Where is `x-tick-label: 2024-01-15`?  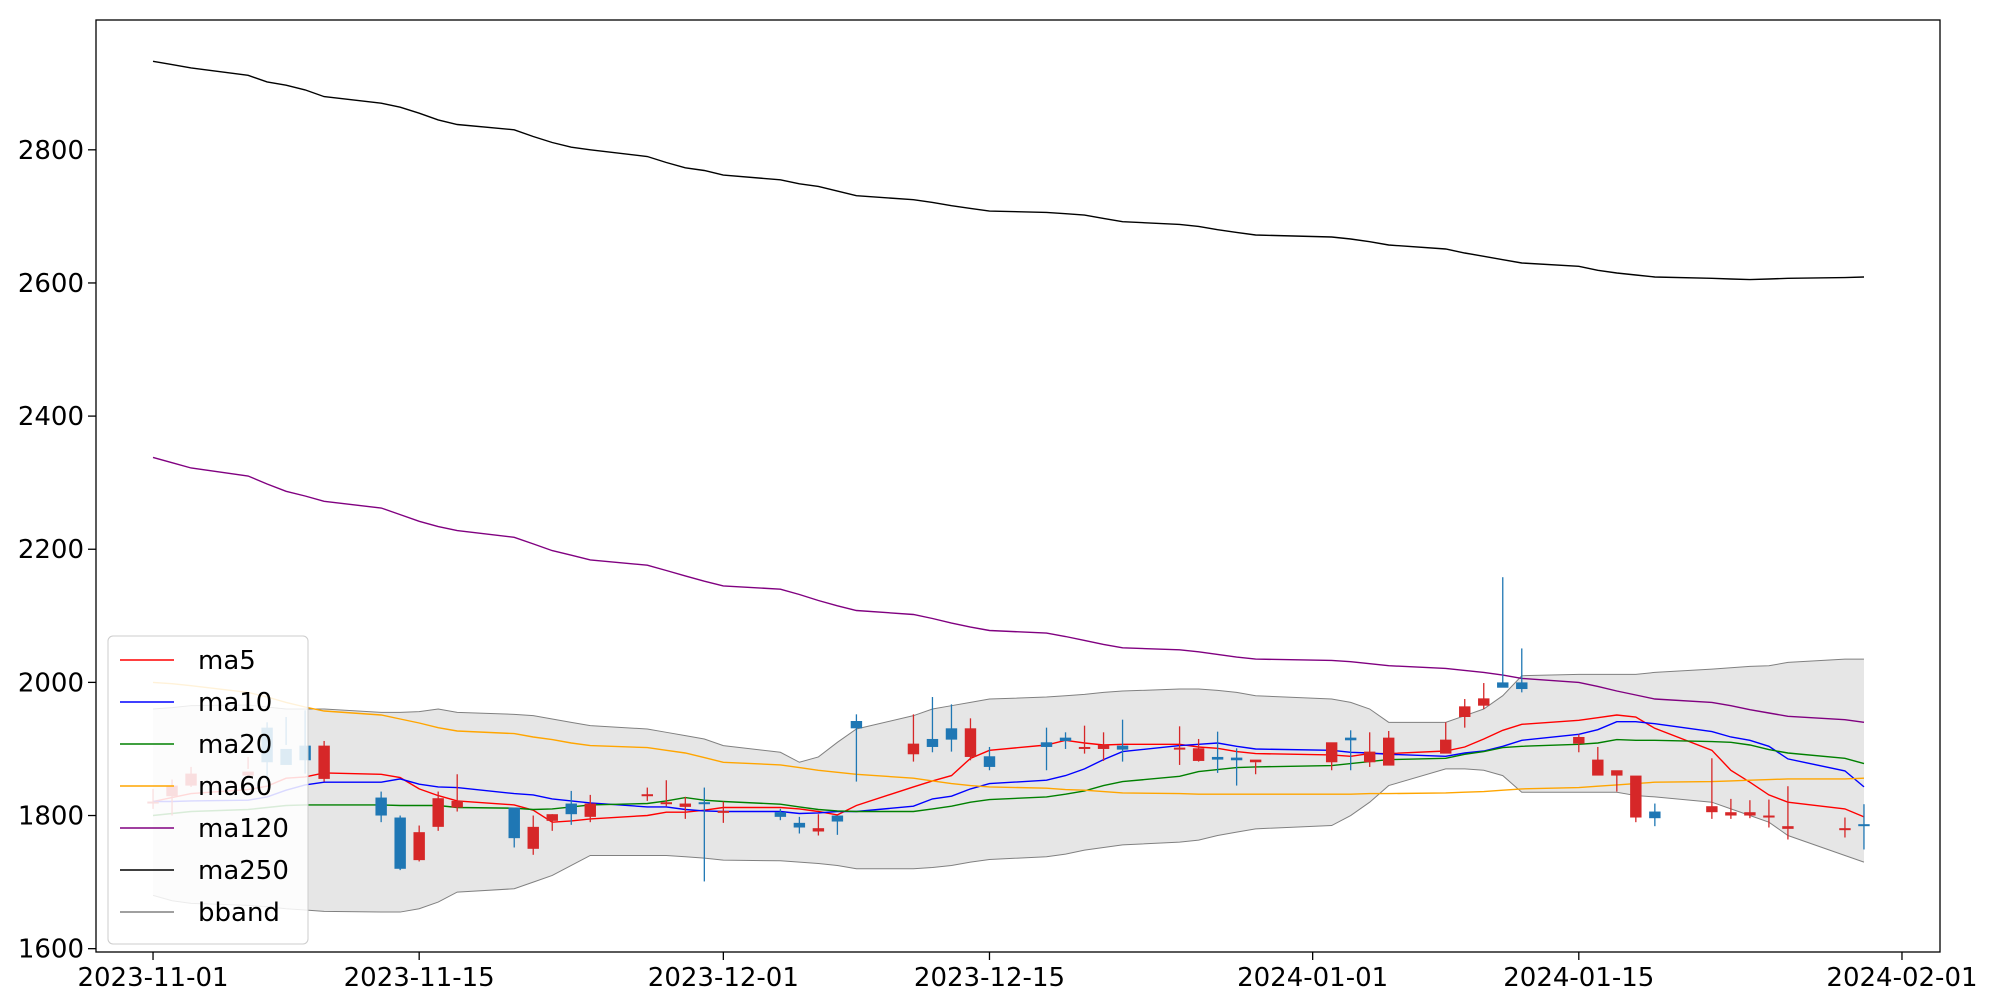 x-tick-label: 2024-01-15 is located at coordinates (1578, 978).